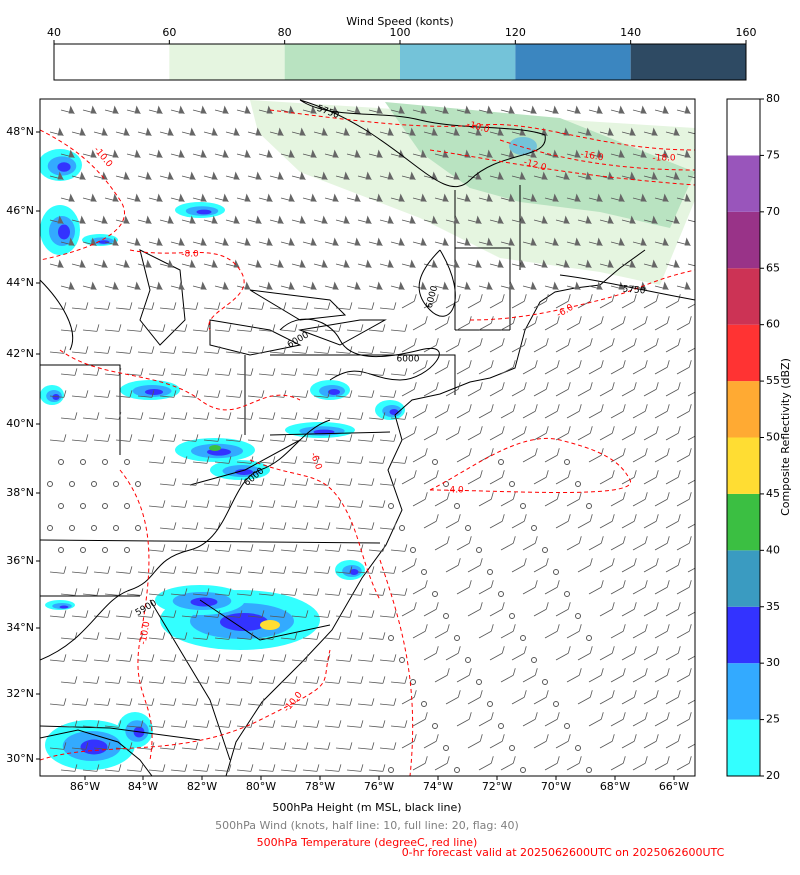 This screenshot has width=800, height=875. What do you see at coordinates (458, 62) in the screenshot?
I see `wind-color-bin` at bounding box center [458, 62].